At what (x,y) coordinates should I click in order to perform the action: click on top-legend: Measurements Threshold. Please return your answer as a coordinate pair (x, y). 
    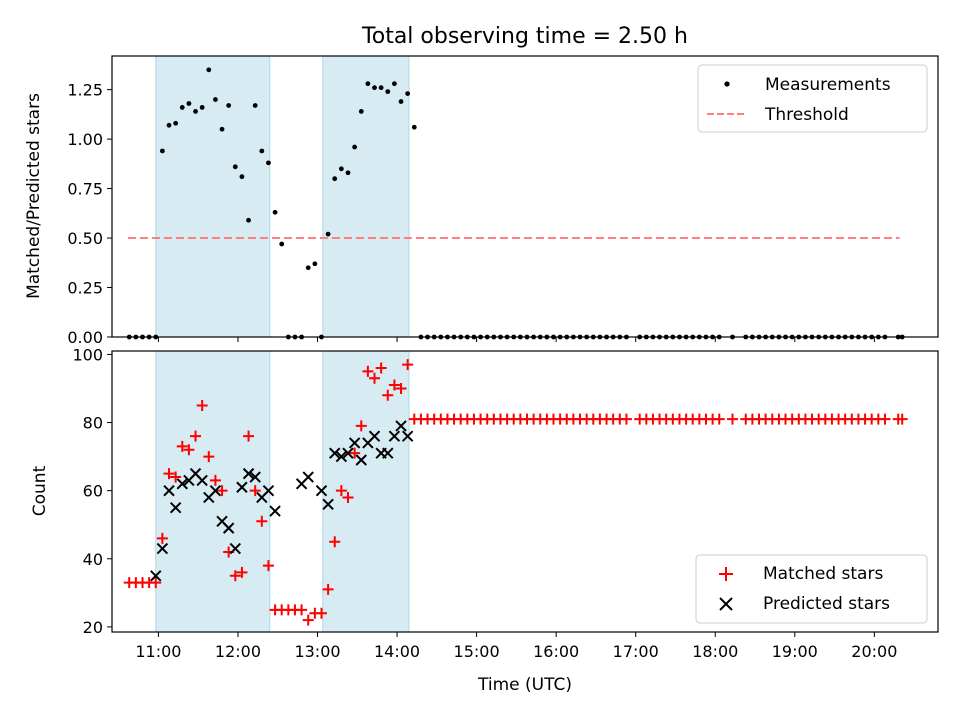
    Looking at the image, I should click on (812, 98).